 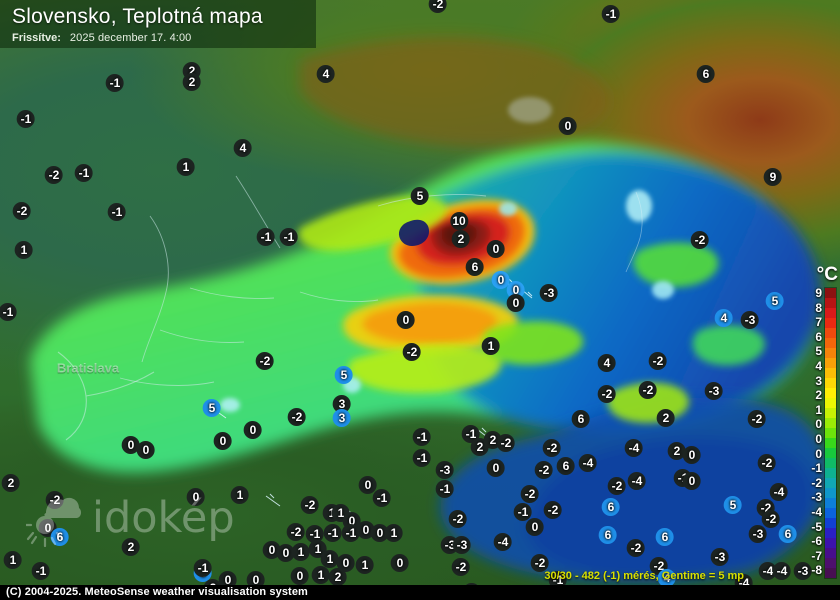 I want to click on station-marker: 10, so click(x=458, y=221).